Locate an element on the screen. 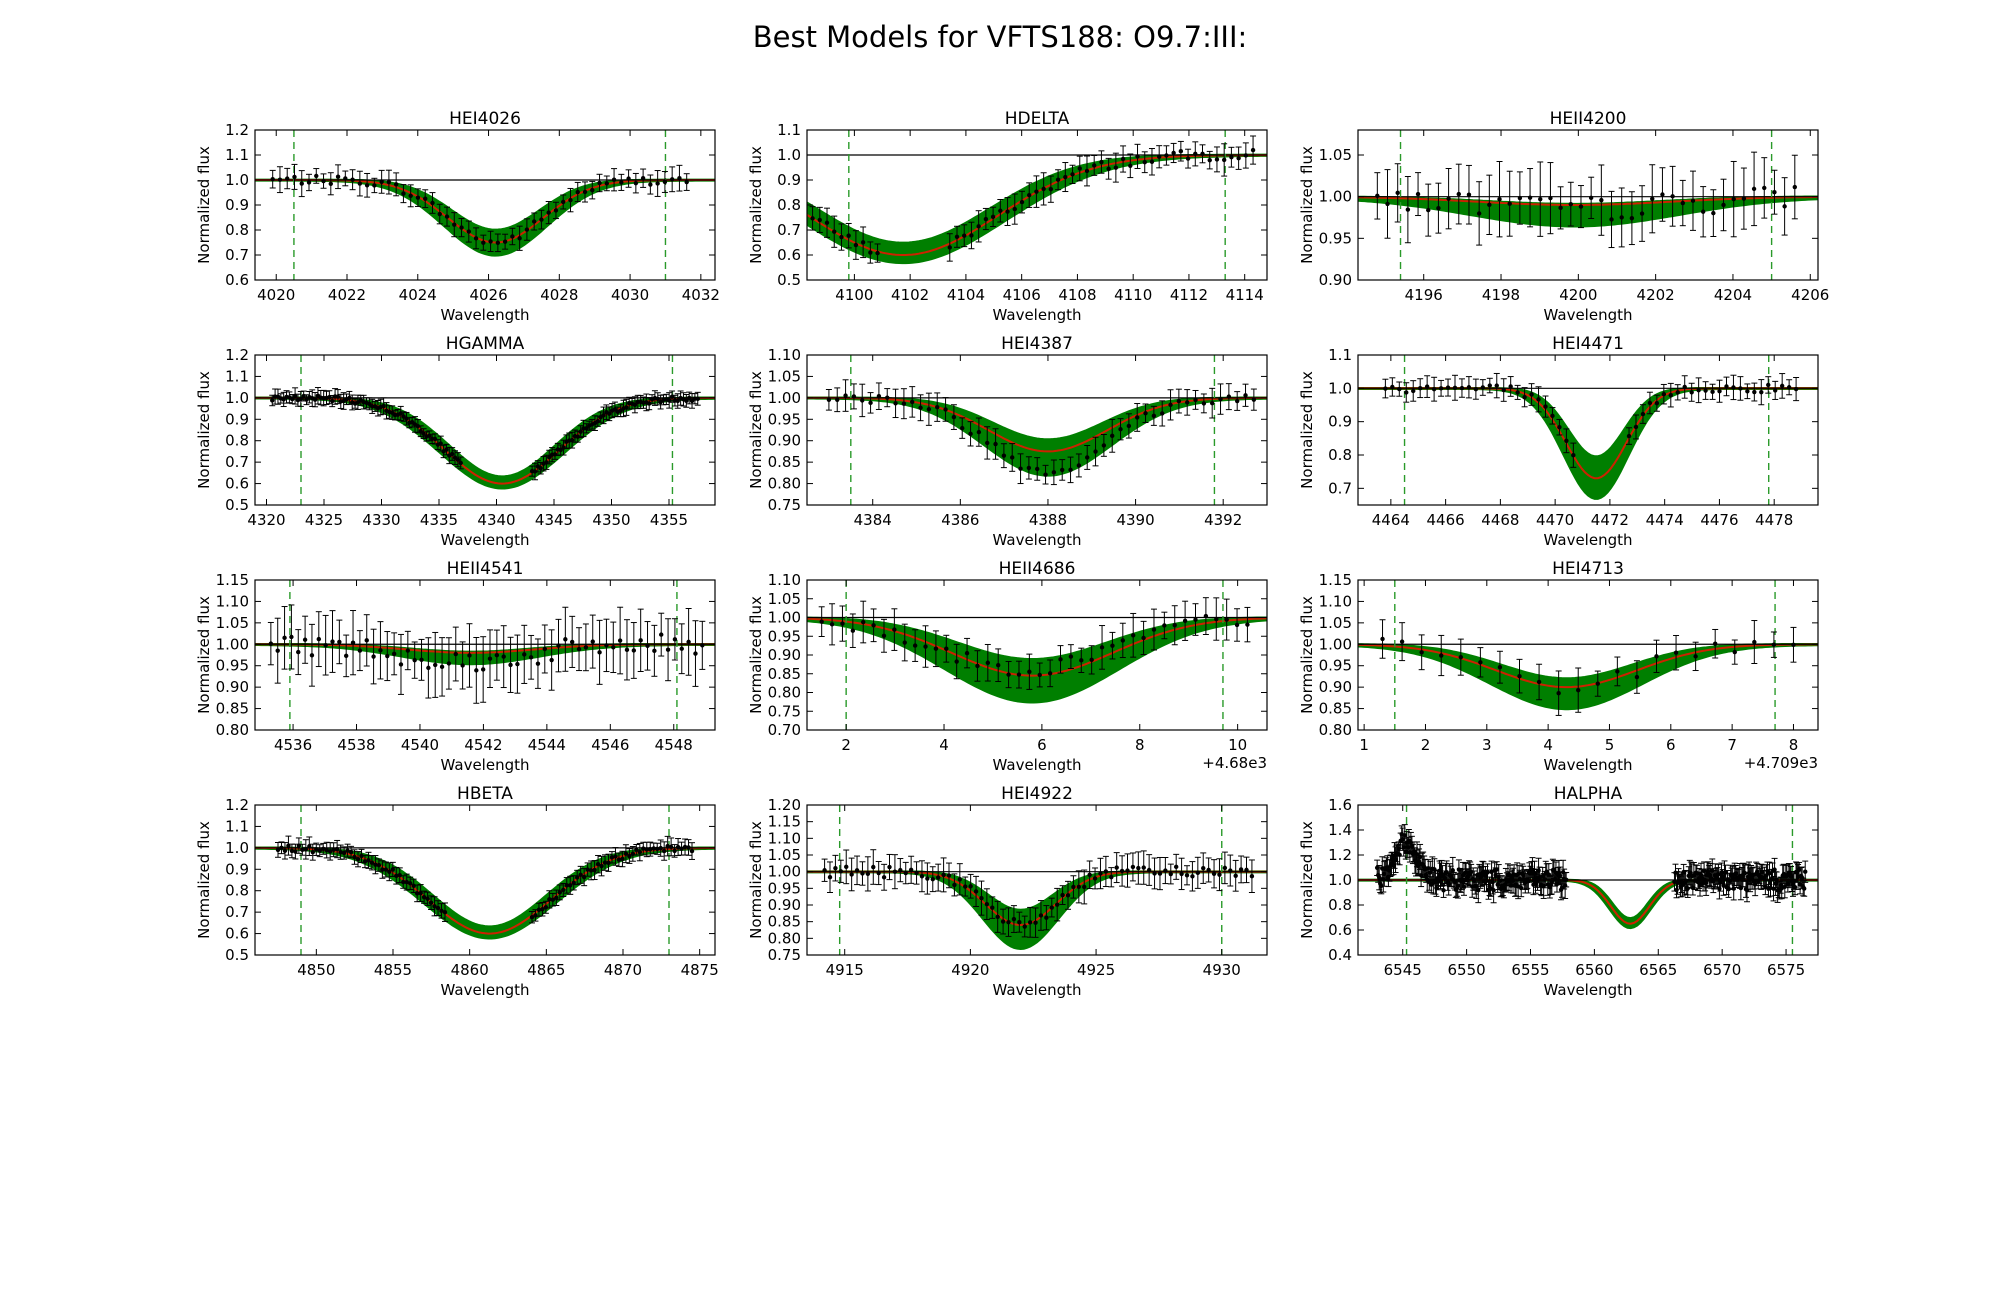  x-axis-label: Wavelength is located at coordinates (1588, 540).